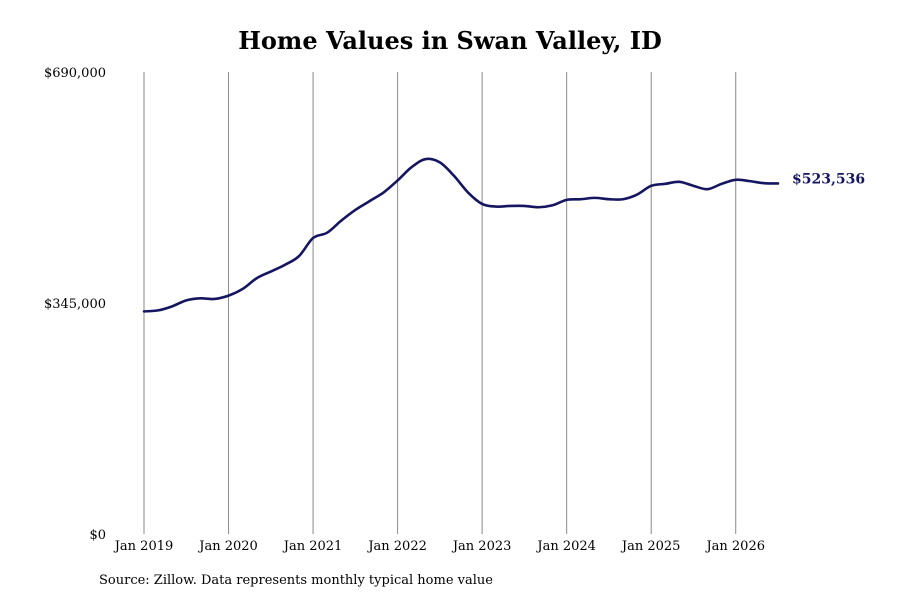  What do you see at coordinates (75, 73) in the screenshot?
I see `y-tick-label: $690,000` at bounding box center [75, 73].